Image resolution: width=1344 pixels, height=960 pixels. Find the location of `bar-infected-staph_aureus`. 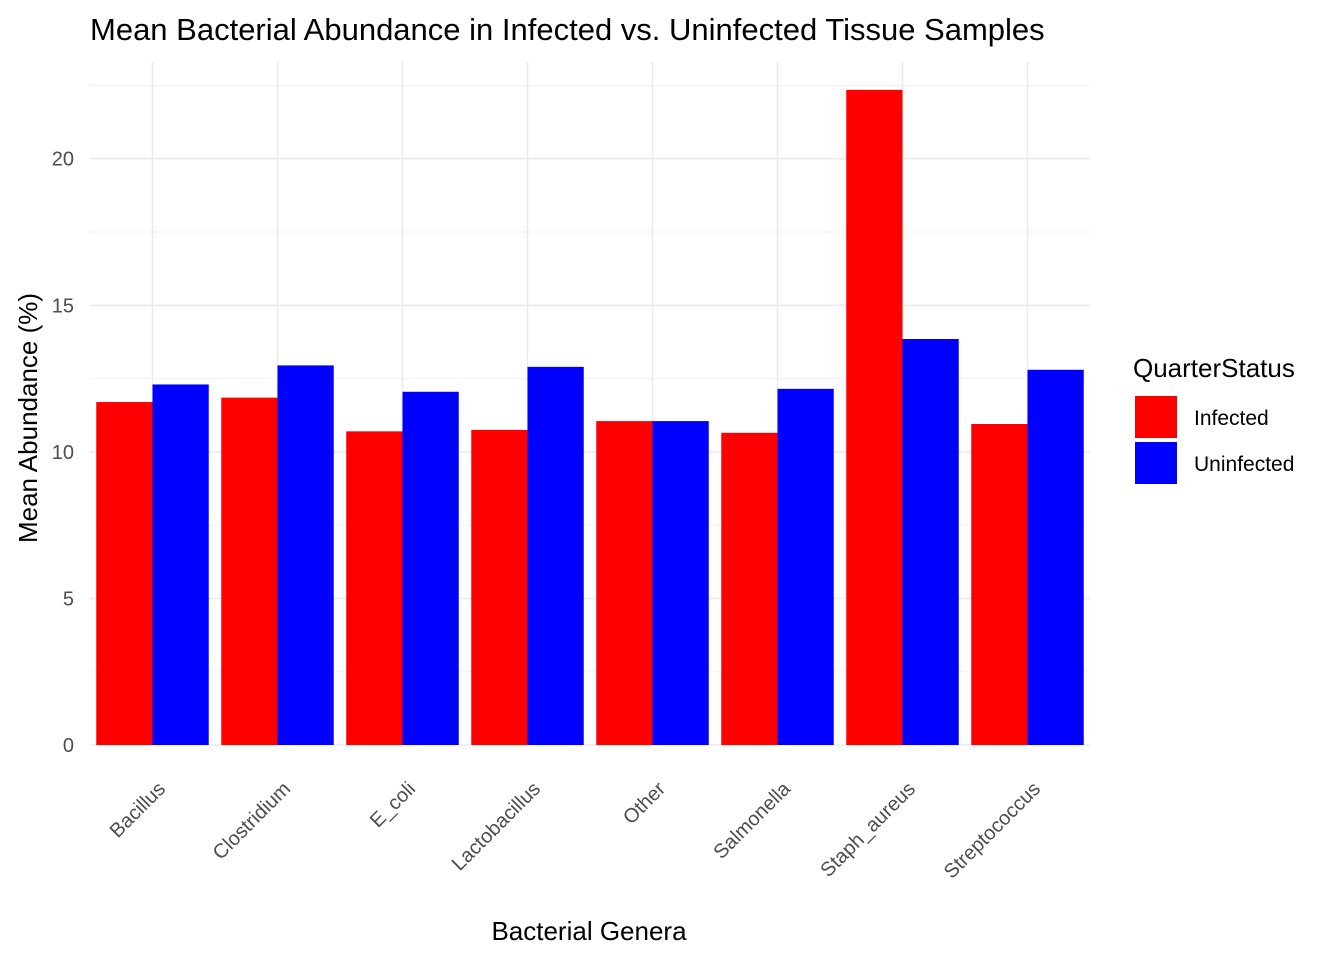

bar-infected-staph_aureus is located at coordinates (874, 417).